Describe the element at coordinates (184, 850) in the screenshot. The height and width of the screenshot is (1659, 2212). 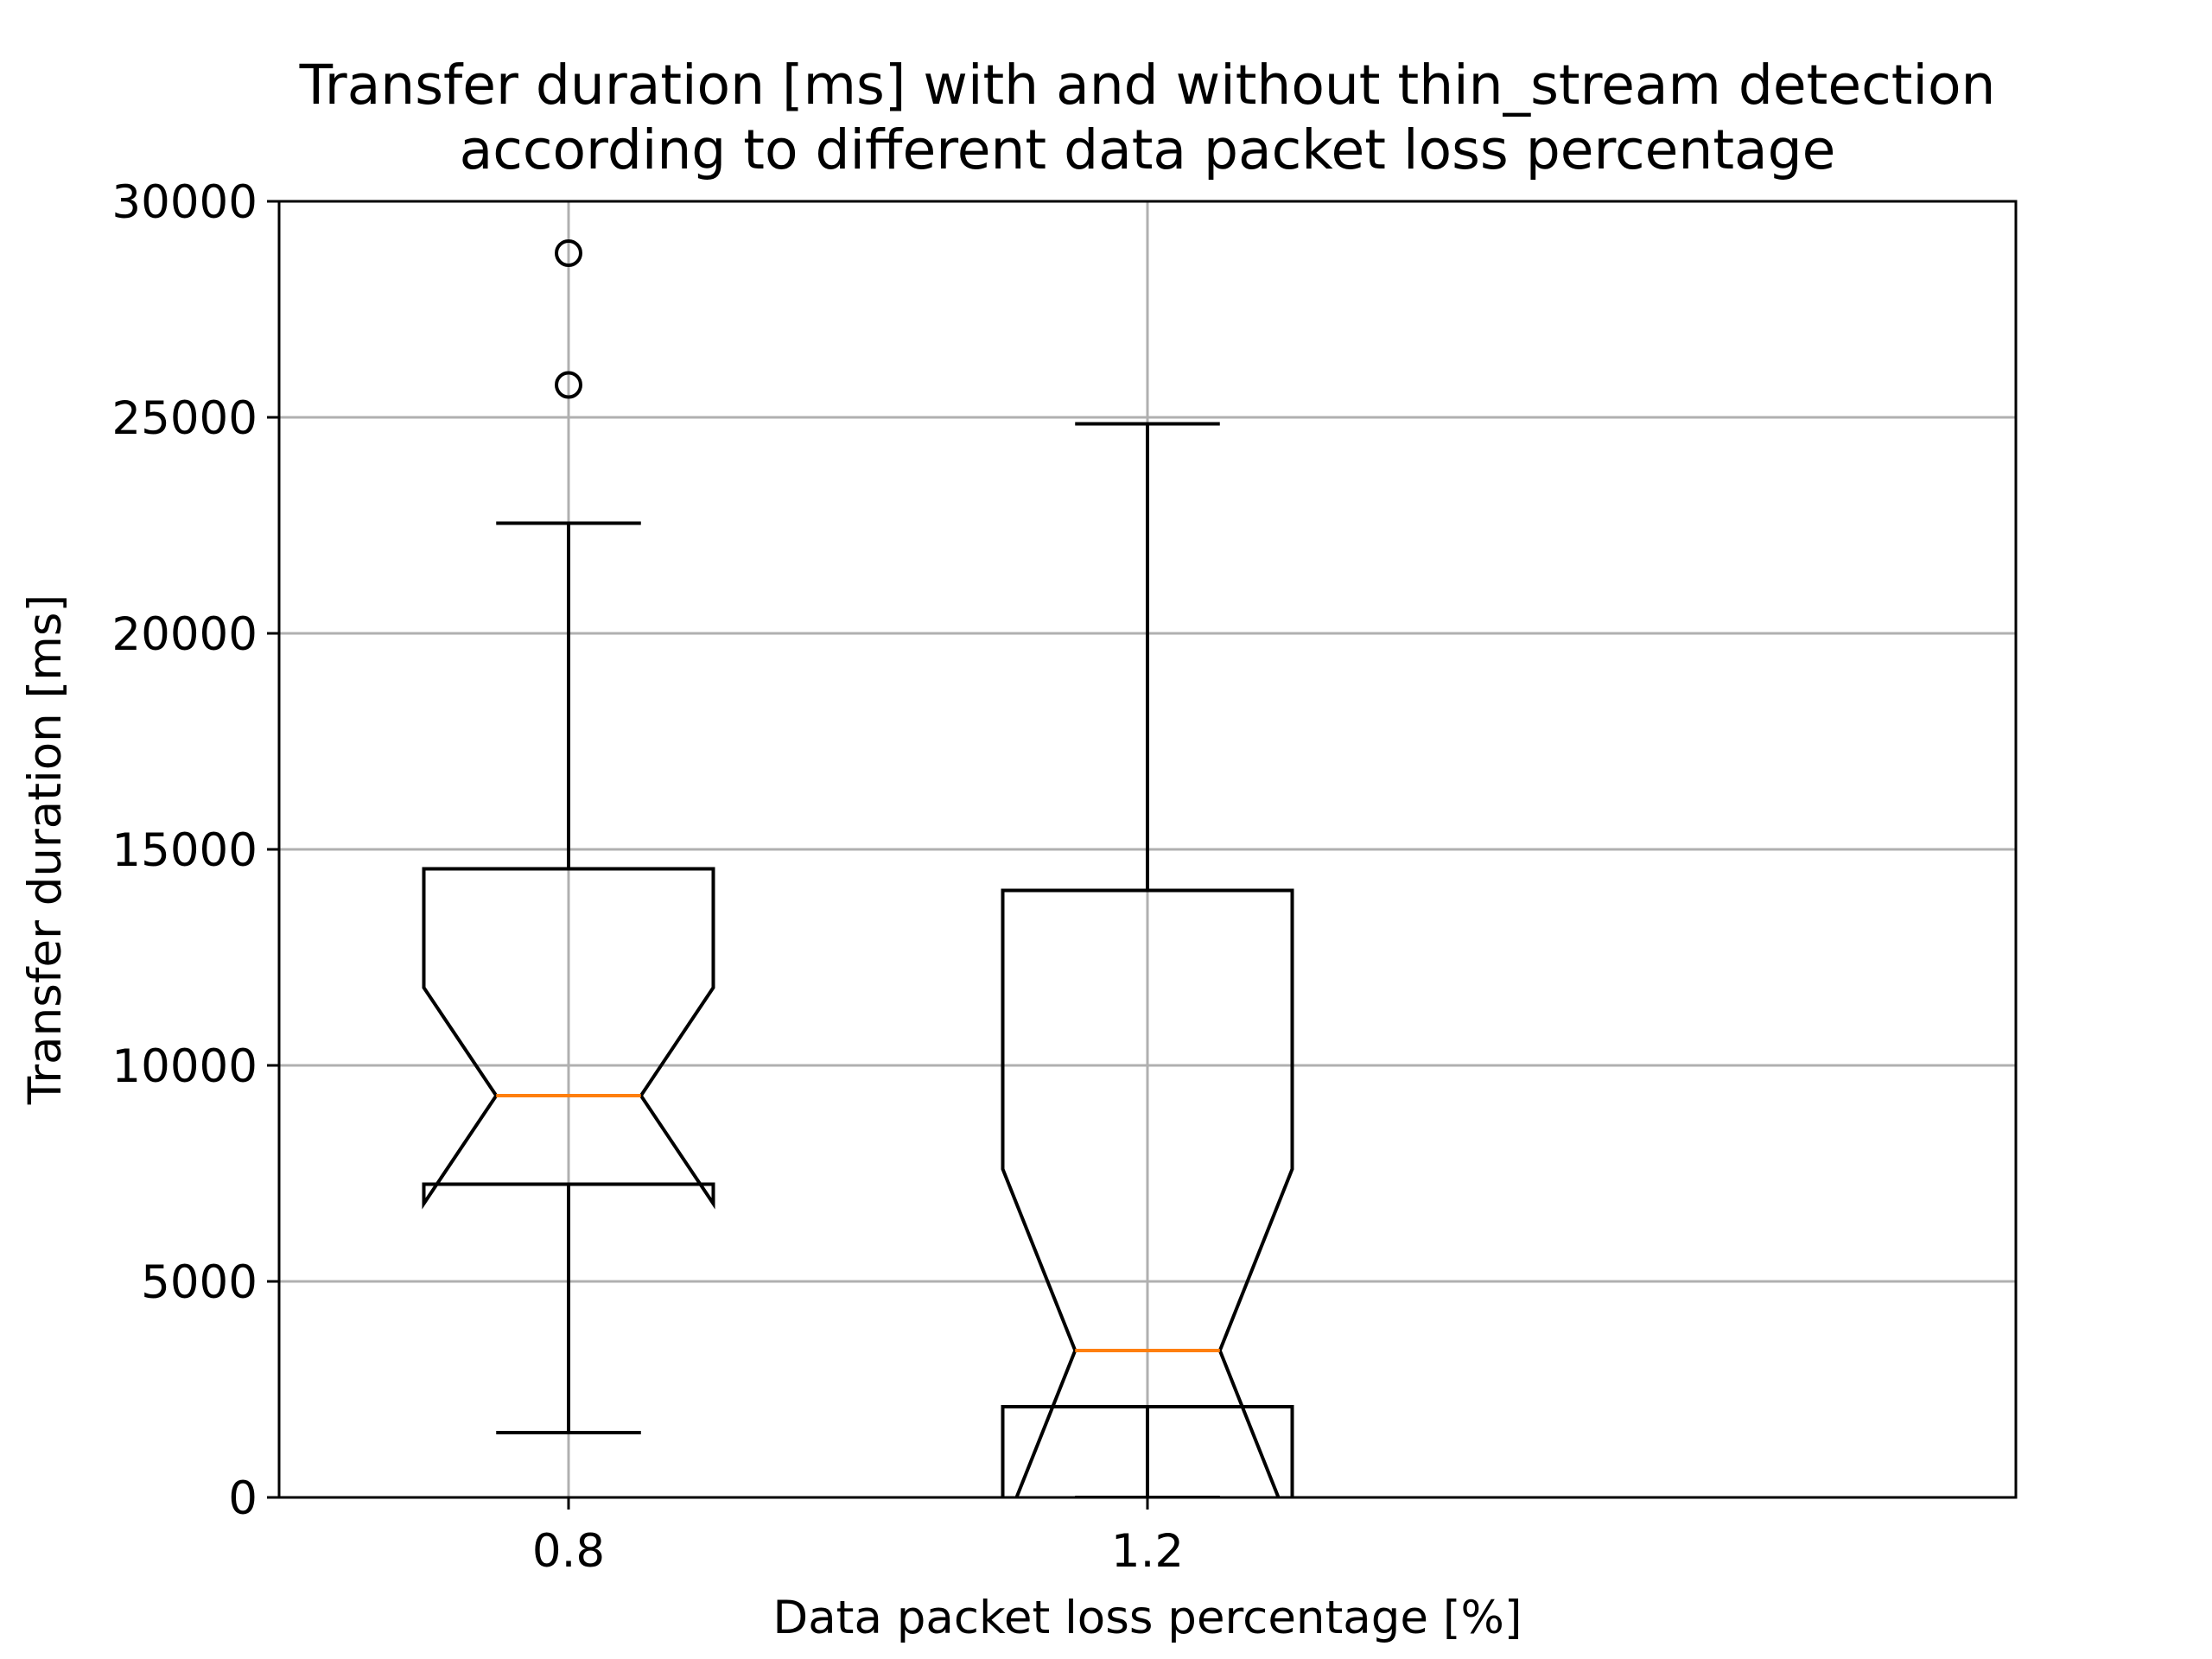
I see `y-tick-label: 15000` at that location.